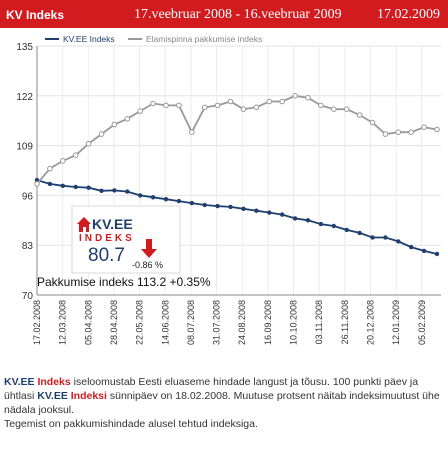 The height and width of the screenshot is (451, 448). I want to click on y-tick-label: 96, so click(28, 196).